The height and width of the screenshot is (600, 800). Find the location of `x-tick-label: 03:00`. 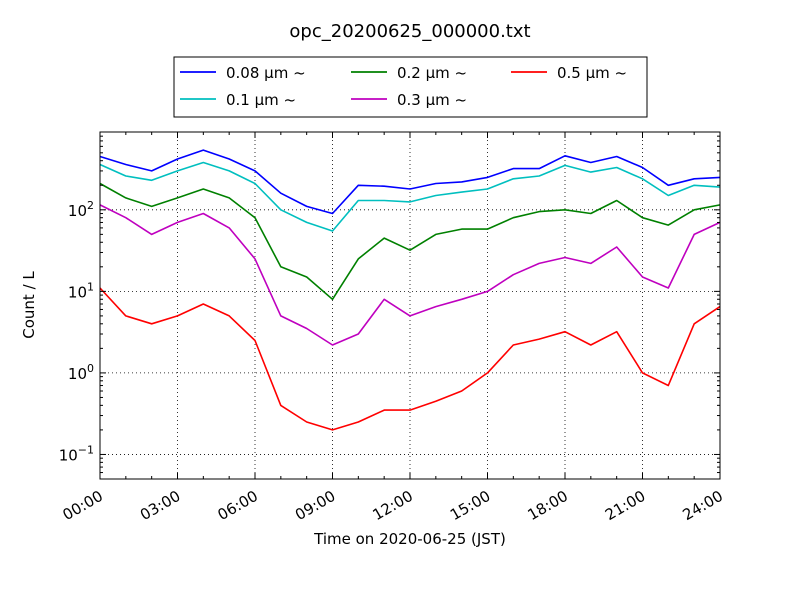

x-tick-label: 03:00 is located at coordinates (160, 505).